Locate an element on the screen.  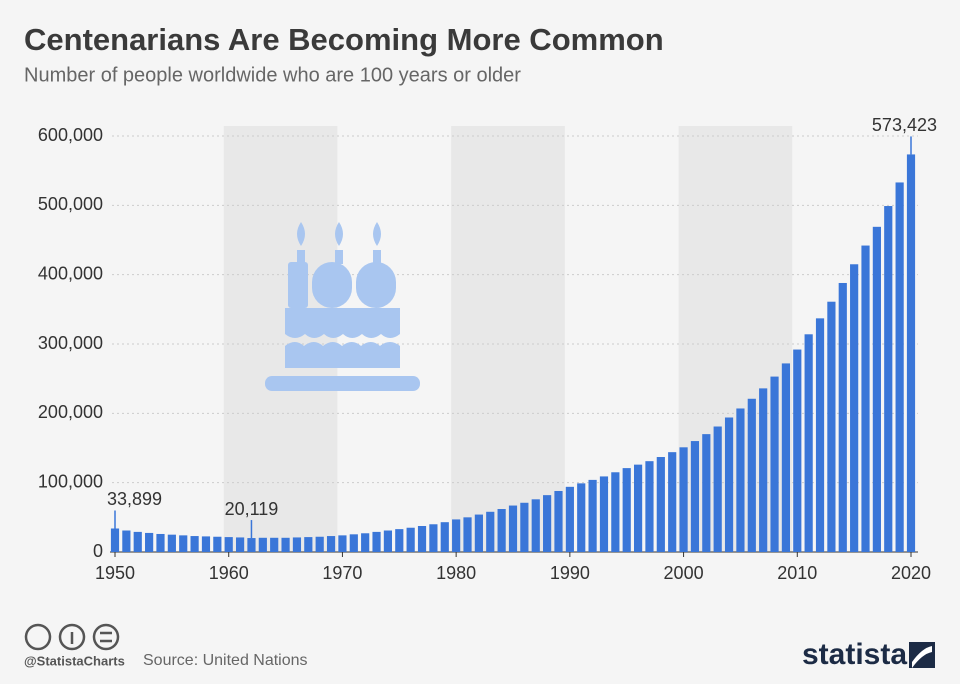
data-label: 573,423 is located at coordinates (904, 125).